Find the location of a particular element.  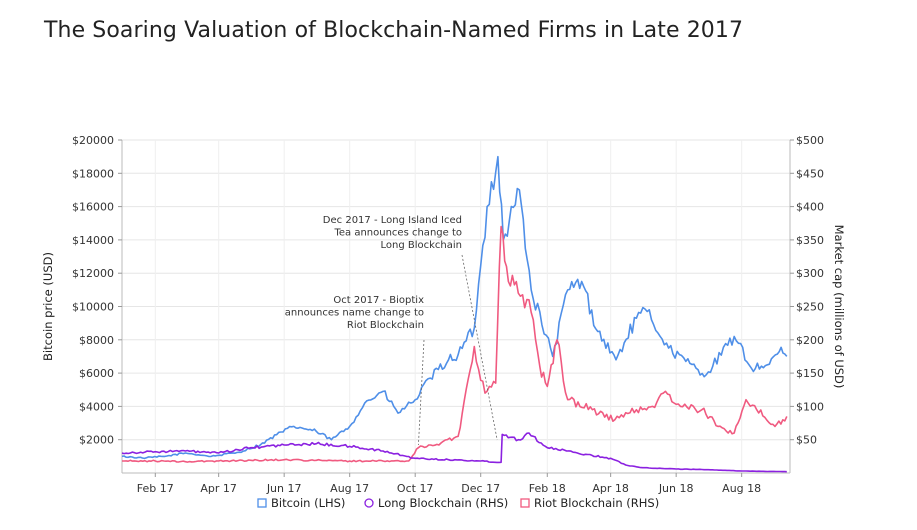

annotation-text: announces name change to is located at coordinates (354, 313).